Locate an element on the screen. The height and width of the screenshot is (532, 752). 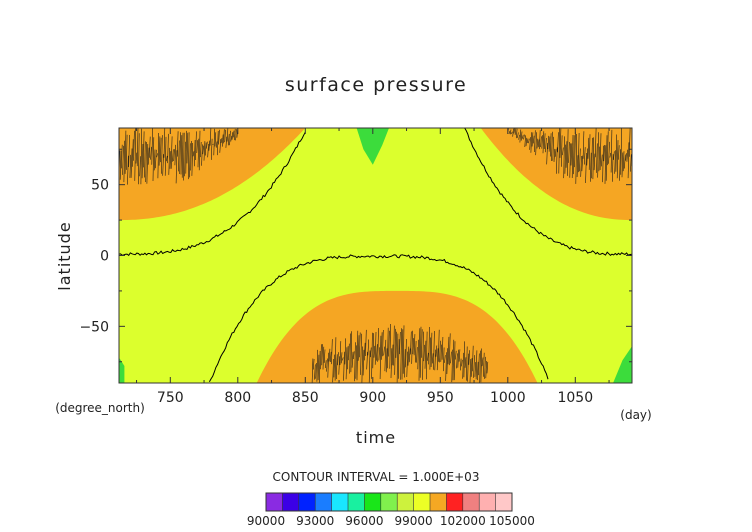
colorbar-label: 93000 is located at coordinates (315, 521).